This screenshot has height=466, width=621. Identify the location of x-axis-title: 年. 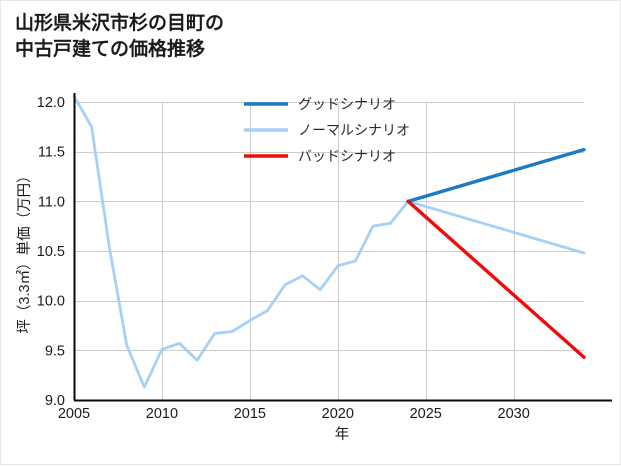
(342, 434).